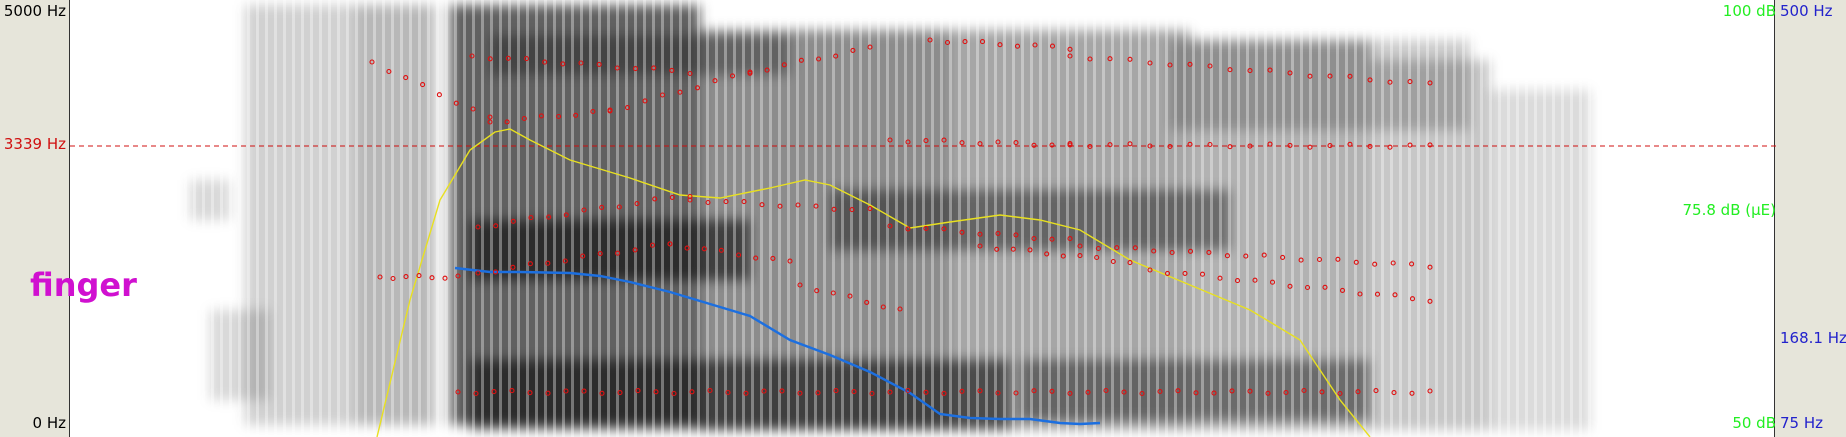 This screenshot has height=437, width=1846. I want to click on word-annotation: finger, so click(83, 285).